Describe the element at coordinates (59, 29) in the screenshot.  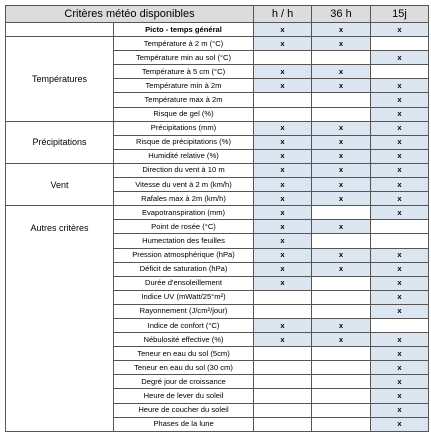
I see `group-label` at that location.